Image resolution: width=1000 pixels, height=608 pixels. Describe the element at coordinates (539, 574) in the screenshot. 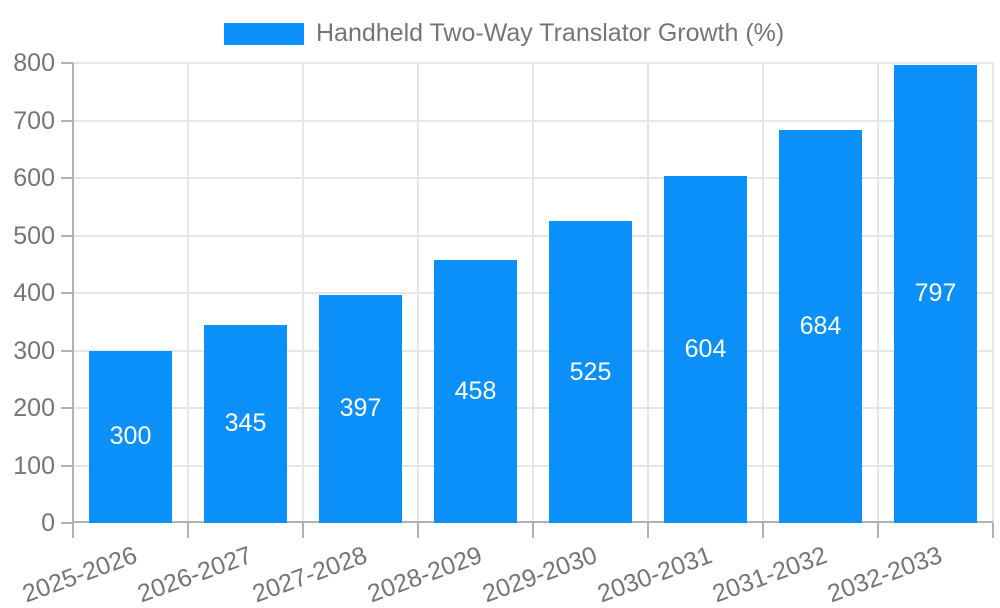

I see `x-axis-label: 2029-2030` at that location.